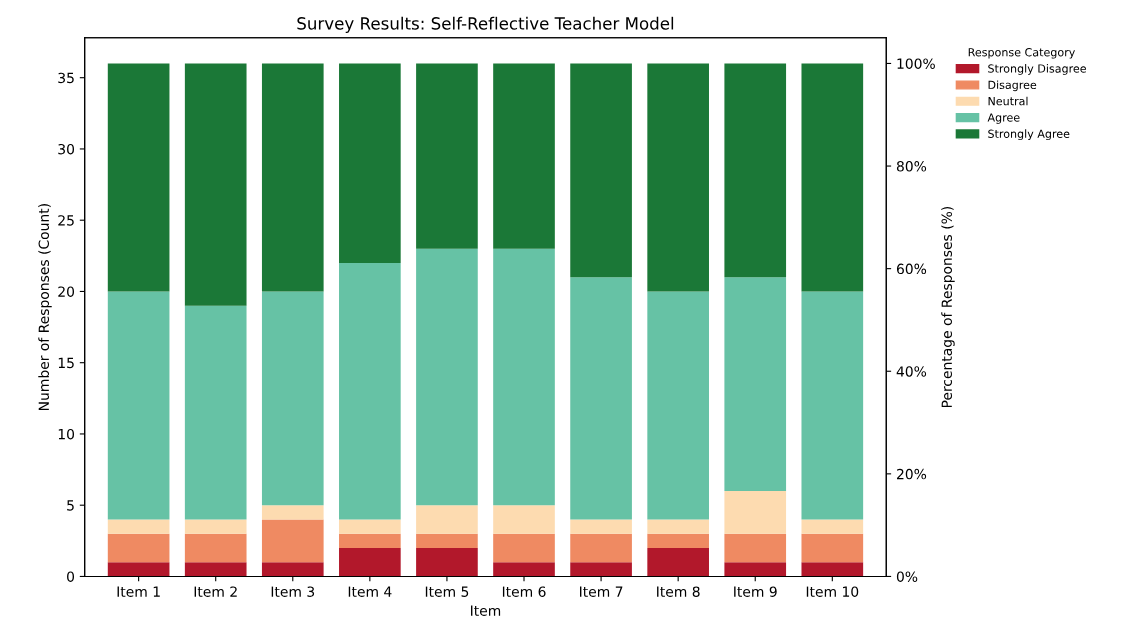 The width and height of the screenshot is (1129, 630). What do you see at coordinates (66, 434) in the screenshot?
I see `y-tick-label: 10` at bounding box center [66, 434].